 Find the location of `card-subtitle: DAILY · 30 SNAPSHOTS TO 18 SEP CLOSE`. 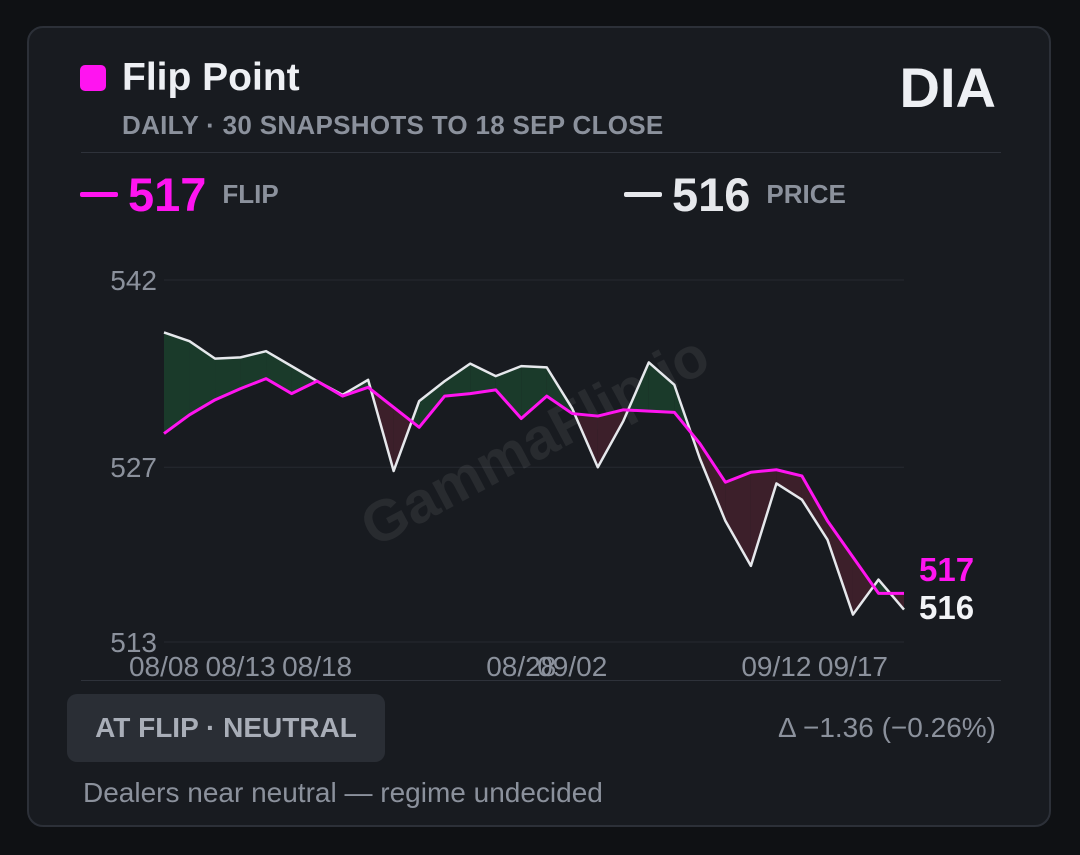

card-subtitle: DAILY · 30 SNAPSHOTS TO 18 SEP CLOSE is located at coordinates (393, 125).